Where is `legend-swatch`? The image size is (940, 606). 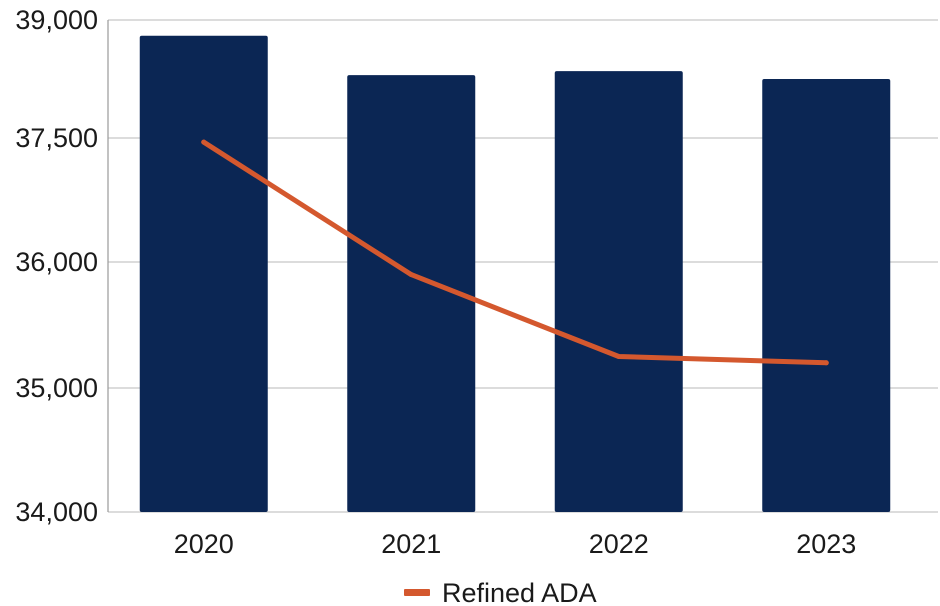 legend-swatch is located at coordinates (417, 592).